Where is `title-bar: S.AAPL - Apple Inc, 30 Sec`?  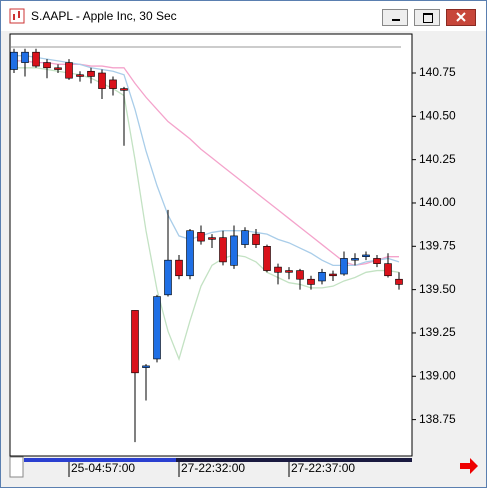 title-bar: S.AAPL - Apple Inc, 30 Sec is located at coordinates (243, 16).